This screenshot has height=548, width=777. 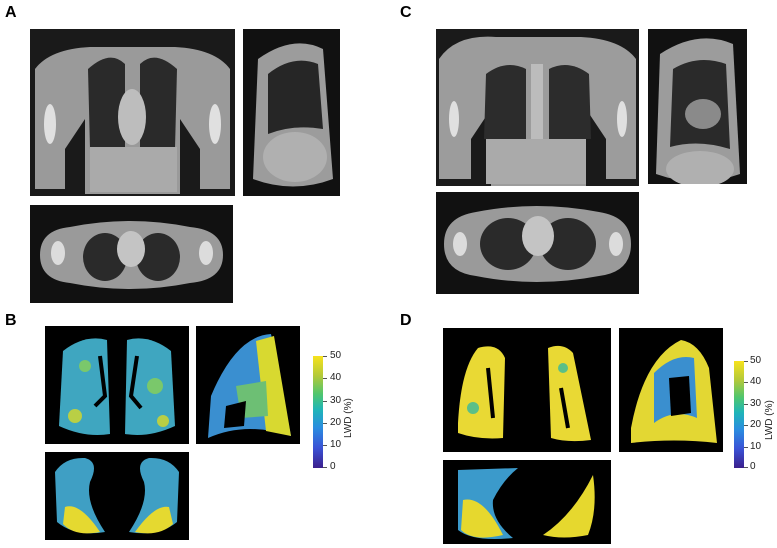 I want to click on colorbar-b-tick: 40, so click(x=336, y=377).